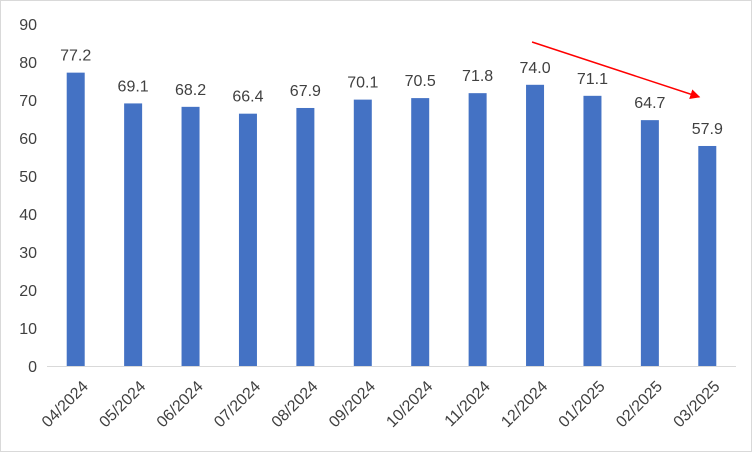 This screenshot has height=453, width=752. I want to click on trend-arrow, so click(616, 70).